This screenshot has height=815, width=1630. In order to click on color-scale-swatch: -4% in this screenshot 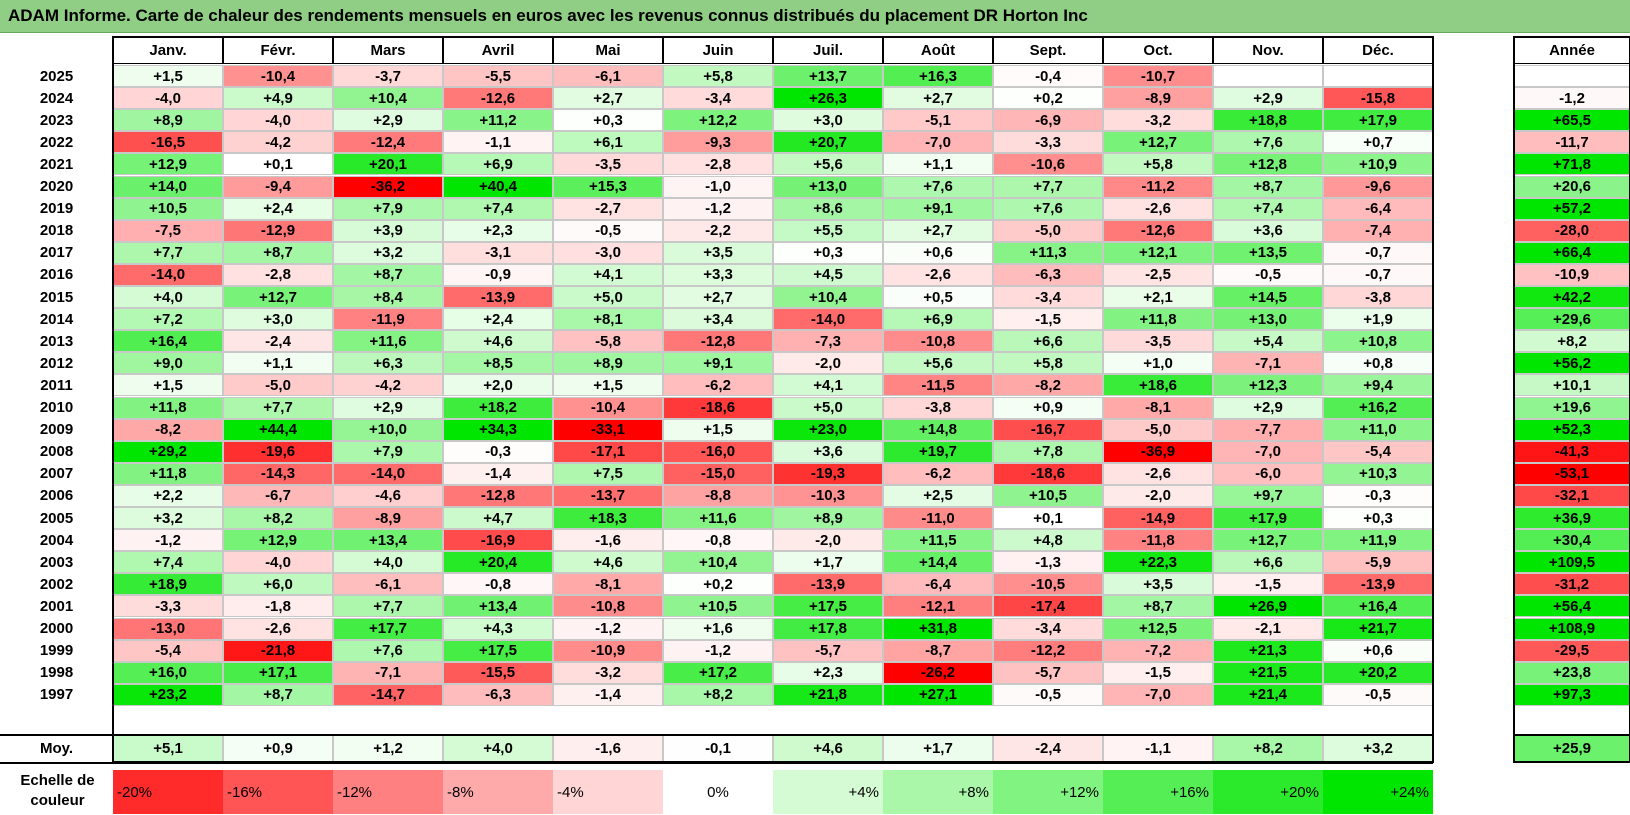, I will do `click(608, 792)`.